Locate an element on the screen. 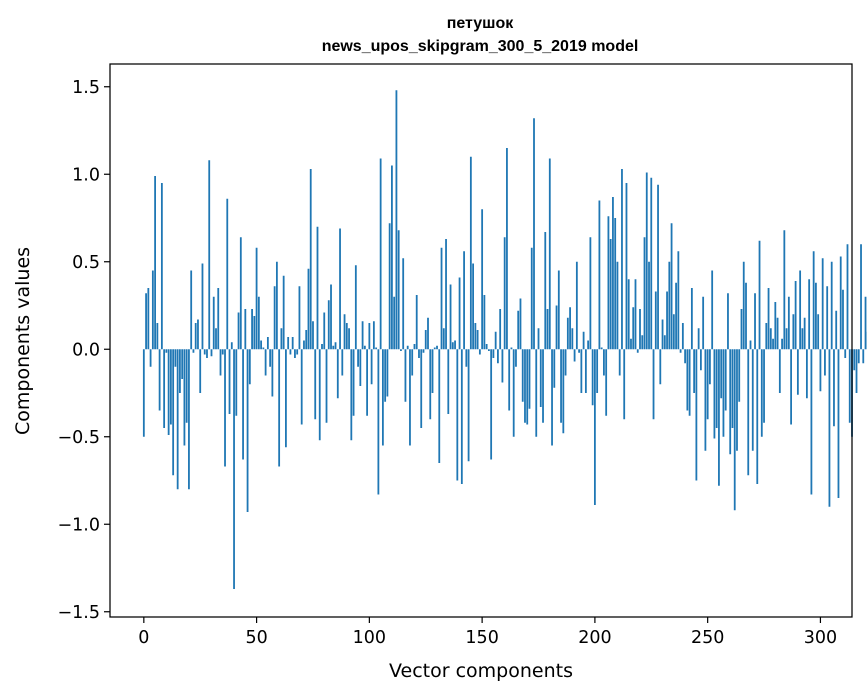  x-tick-label: 300 is located at coordinates (820, 638).